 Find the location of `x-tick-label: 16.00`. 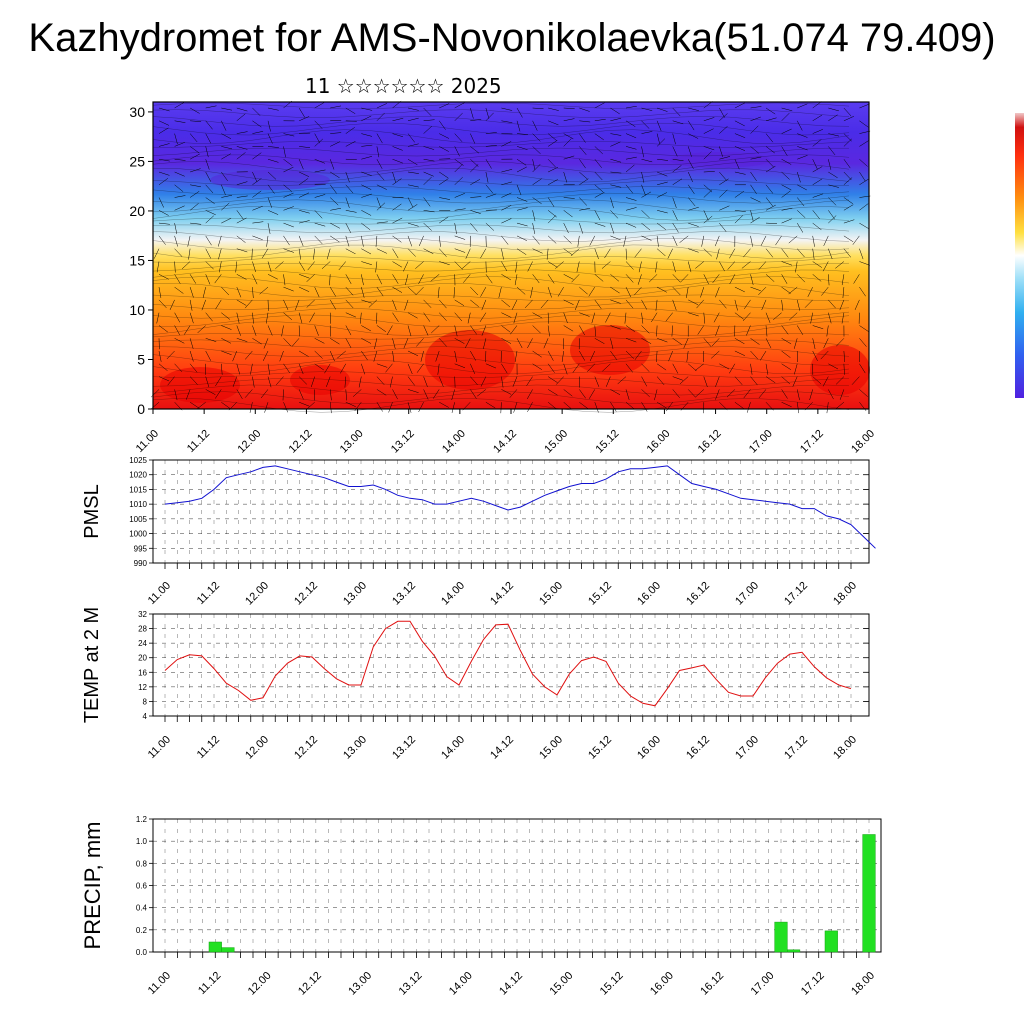

x-tick-label: 16.00 is located at coordinates (649, 594).